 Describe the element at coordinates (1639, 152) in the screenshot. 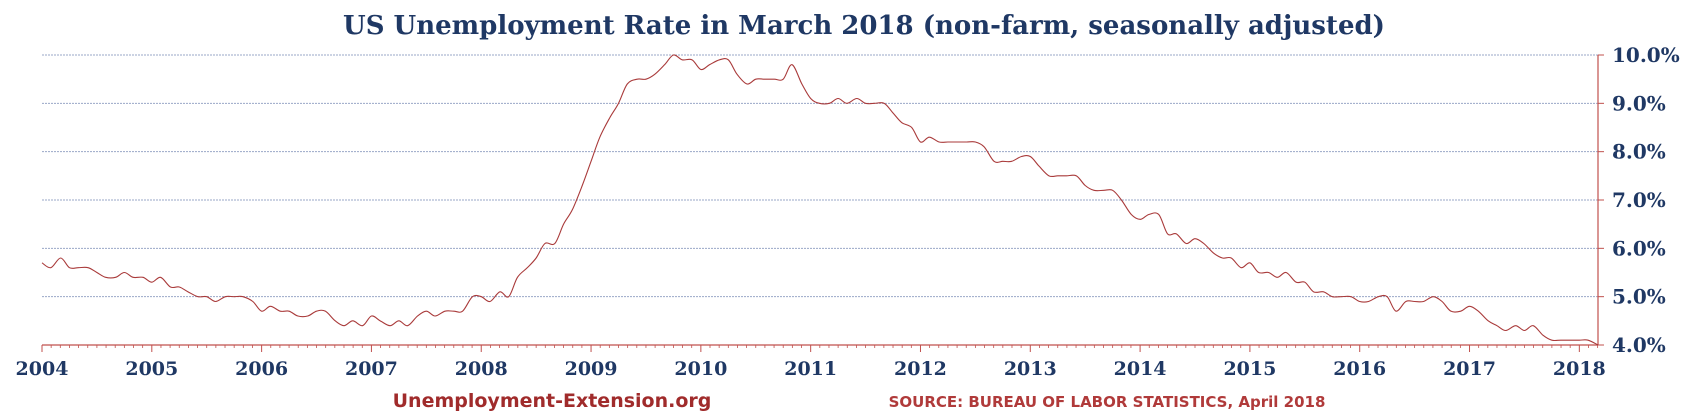

I see `y-tick-label: 8.0%` at that location.